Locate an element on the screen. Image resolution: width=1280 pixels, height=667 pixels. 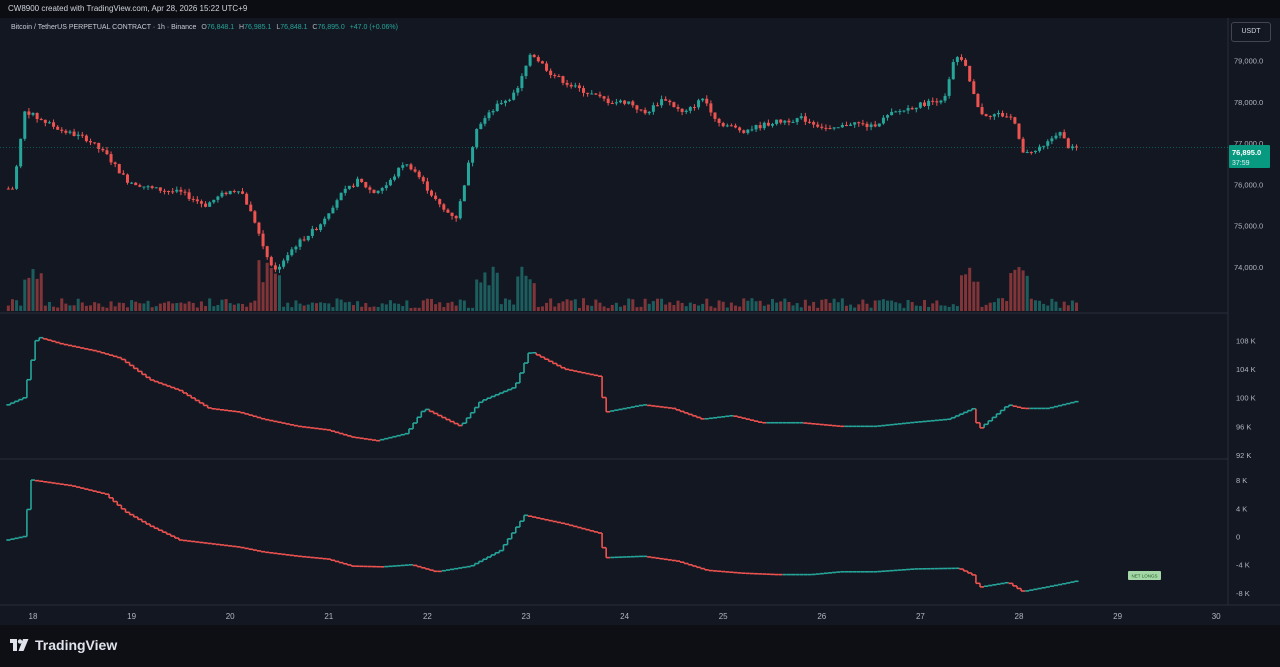
net-tick-label: -4 K is located at coordinates (1243, 565).